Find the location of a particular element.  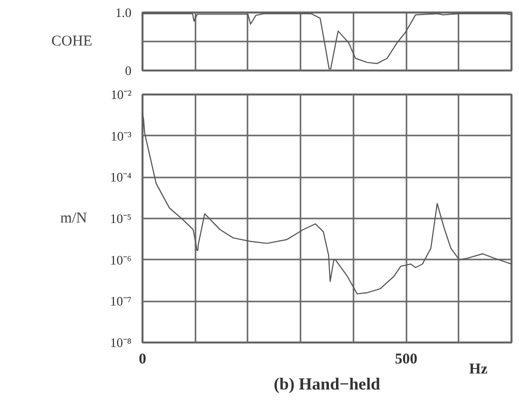

x-axis-title: Hz is located at coordinates (478, 370).